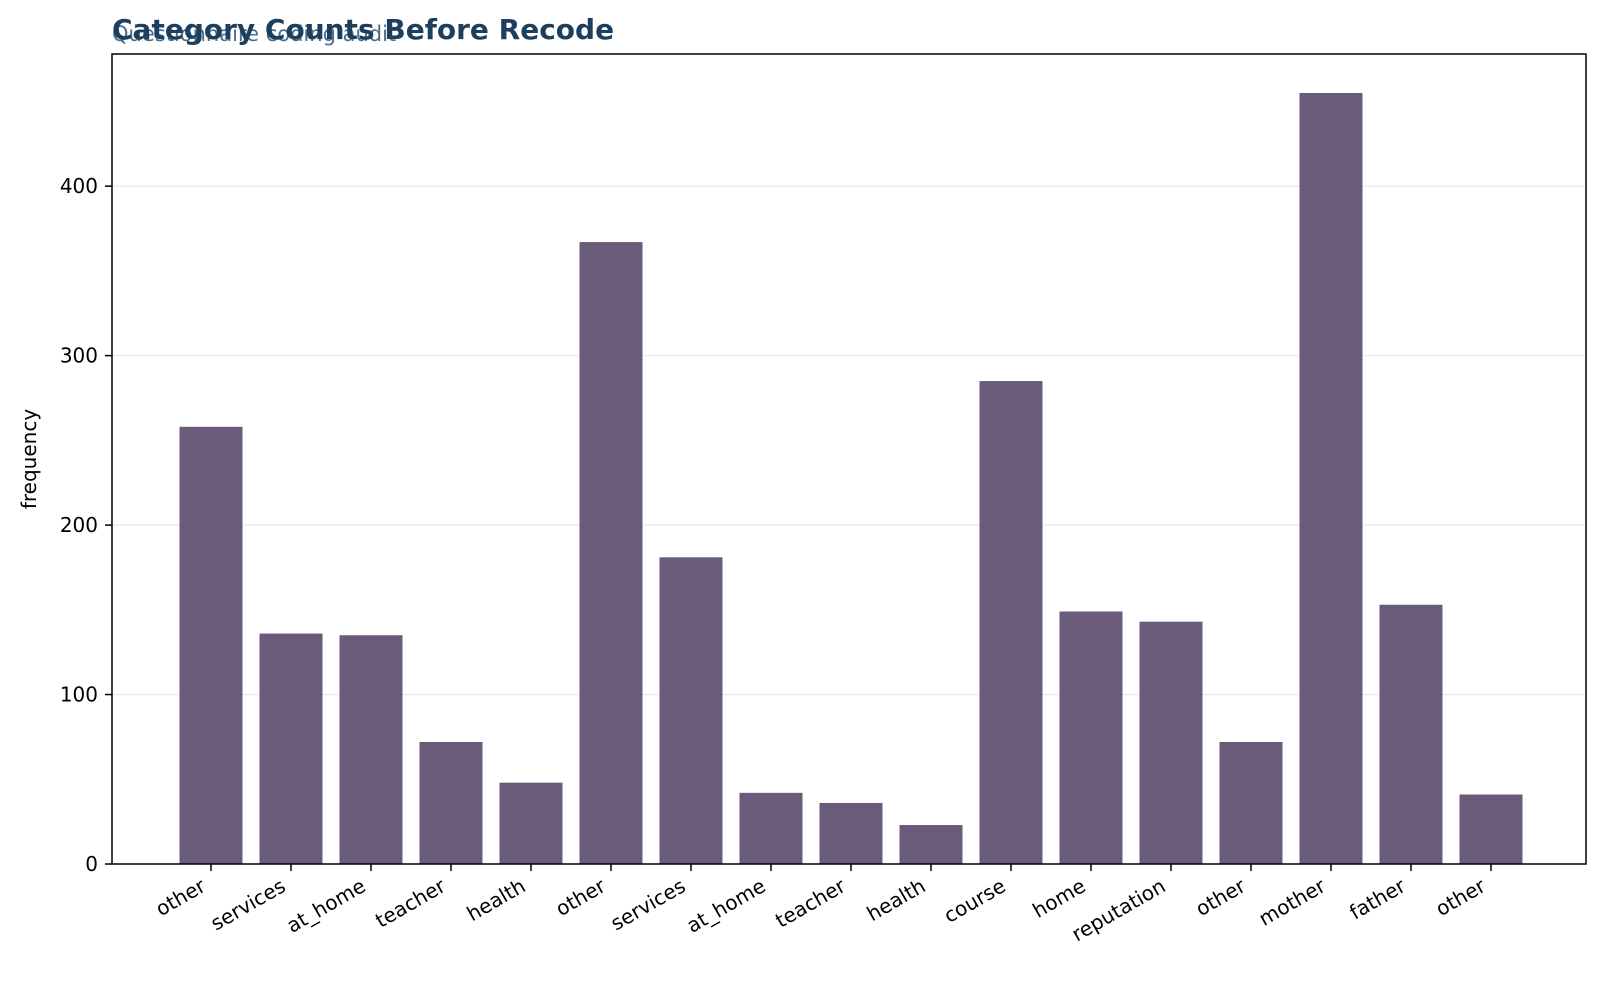 The height and width of the screenshot is (982, 1600). I want to click on x-tick-label: course, so click(975, 901).